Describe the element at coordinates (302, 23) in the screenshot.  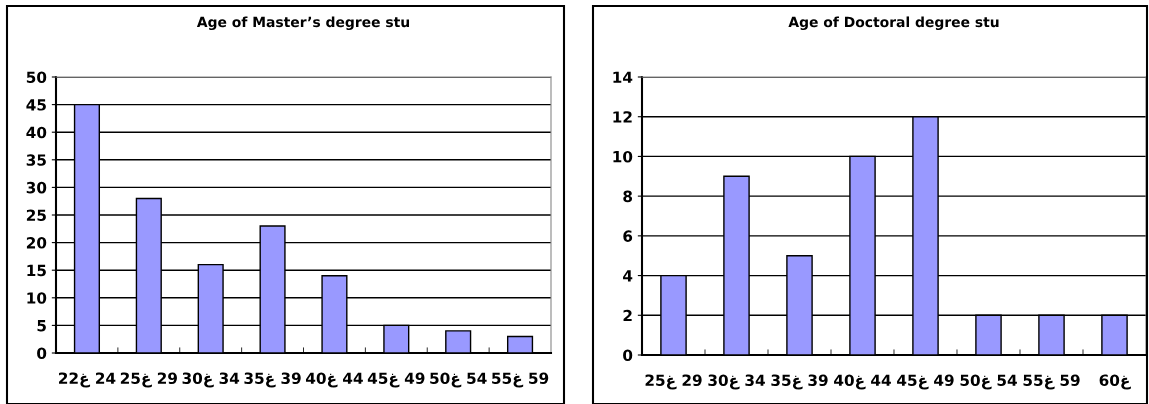
I see `chart-title: Age of Master’s degree stu` at that location.